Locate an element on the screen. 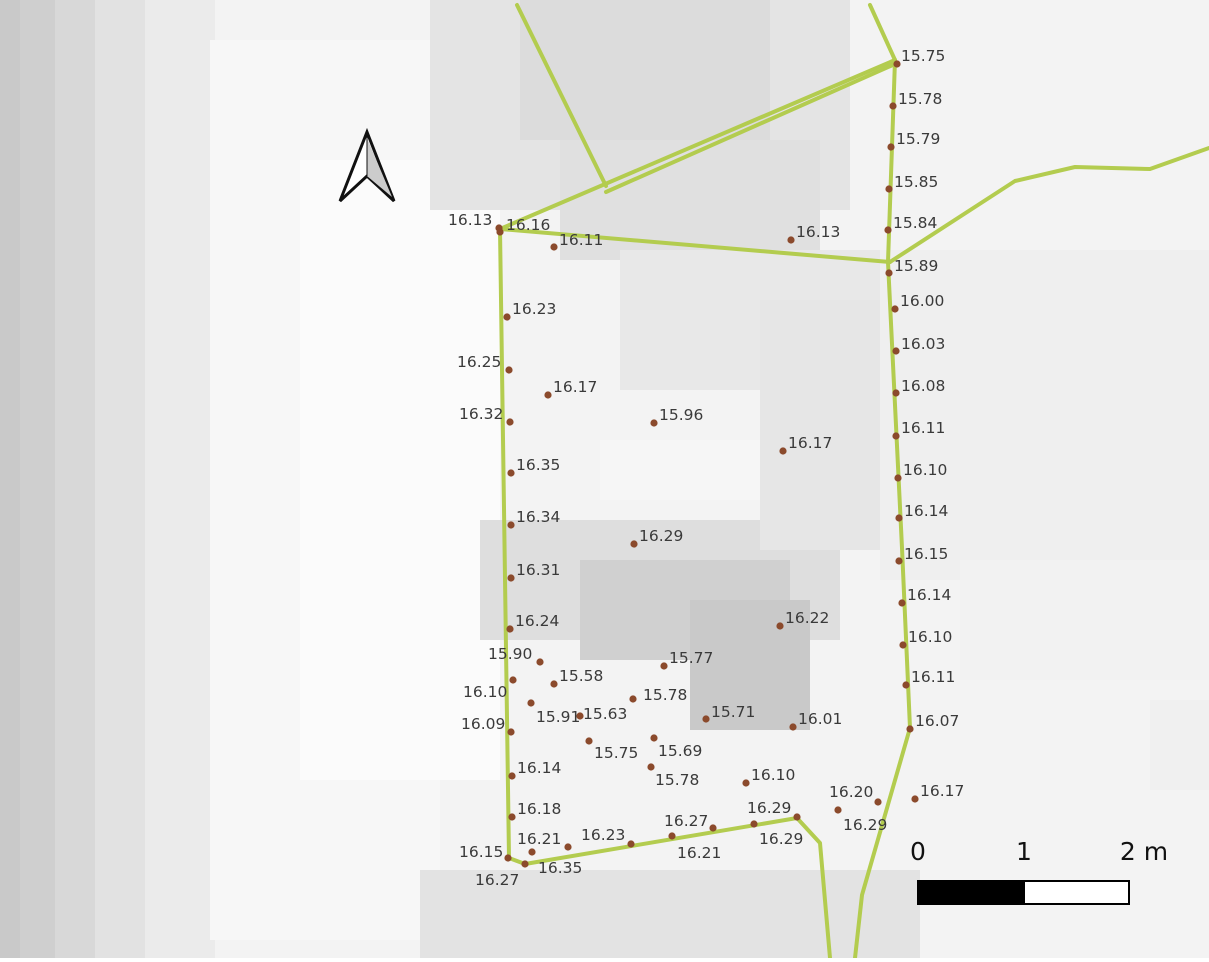 This screenshot has width=1209, height=962. spot-height-label: 15.79 is located at coordinates (918, 139).